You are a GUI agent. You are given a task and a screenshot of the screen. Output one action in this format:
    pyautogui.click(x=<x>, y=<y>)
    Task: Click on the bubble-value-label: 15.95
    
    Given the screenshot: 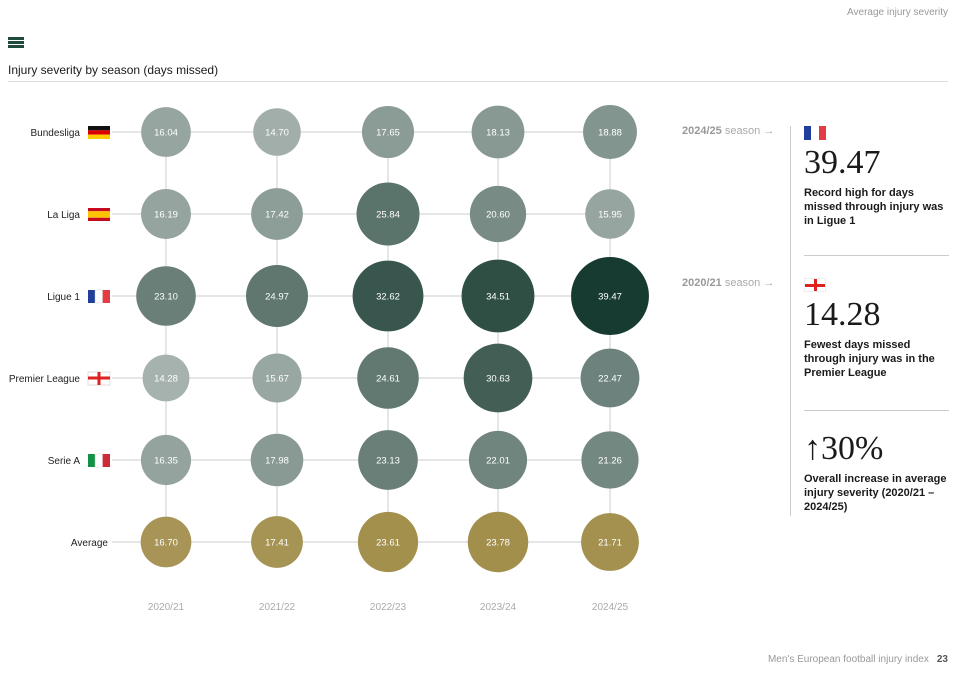 What is the action you would take?
    pyautogui.click(x=610, y=215)
    